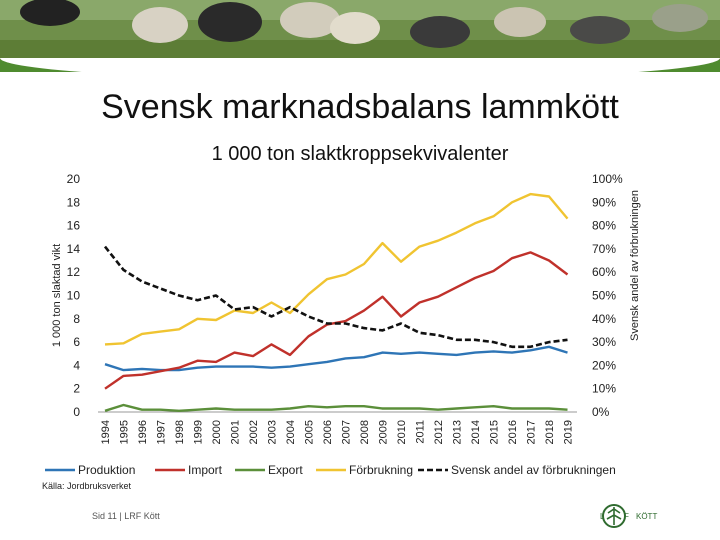 This screenshot has width=720, height=540. What do you see at coordinates (236, 432) in the screenshot?
I see `x-tick-label: 2001` at bounding box center [236, 432].